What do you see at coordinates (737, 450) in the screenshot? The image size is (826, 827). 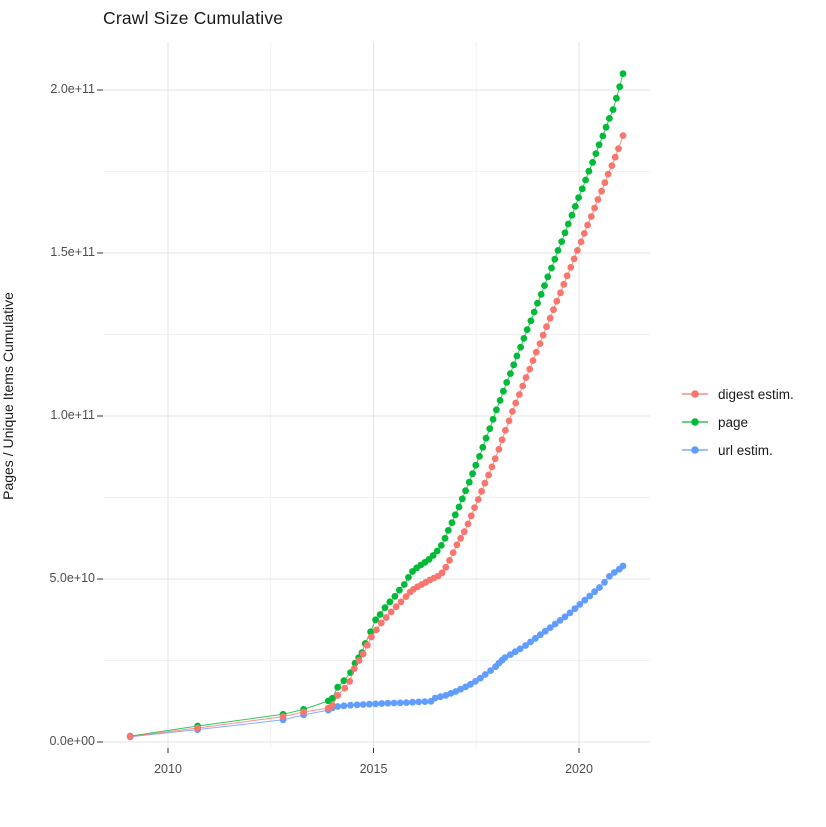 I see `legend-item-url-estim: url estim.` at bounding box center [737, 450].